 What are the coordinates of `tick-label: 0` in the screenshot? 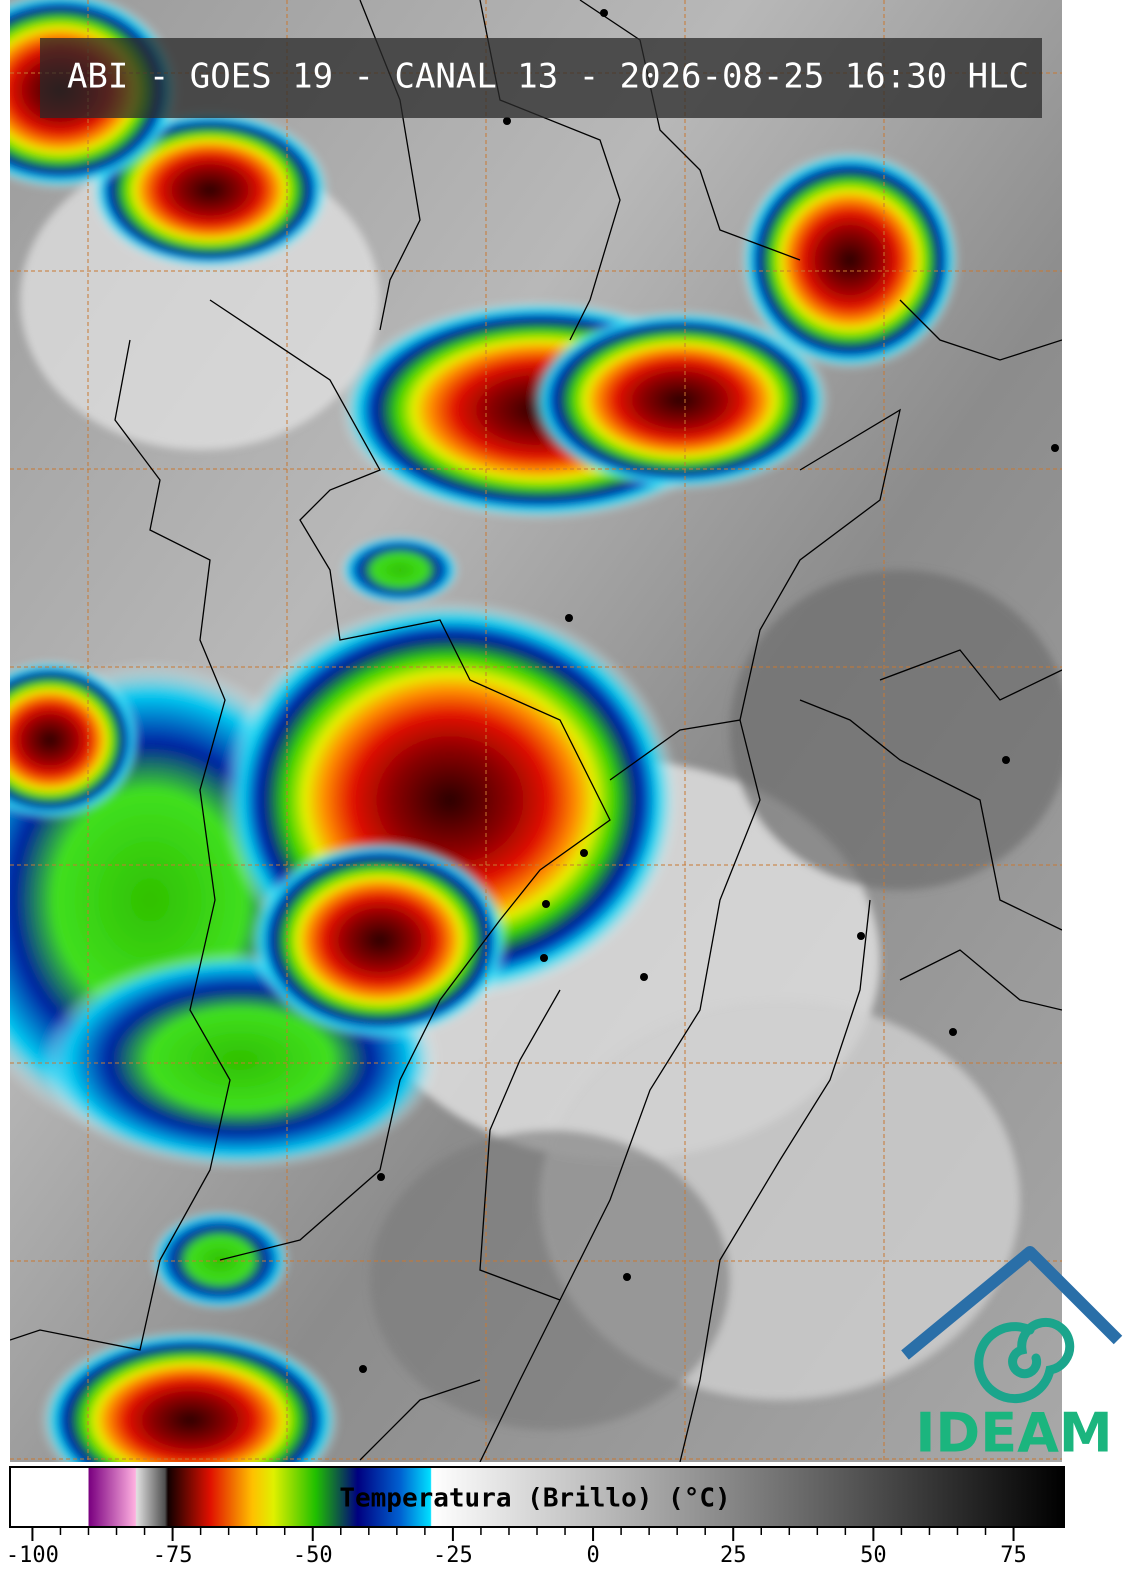 It's located at (592, 1555).